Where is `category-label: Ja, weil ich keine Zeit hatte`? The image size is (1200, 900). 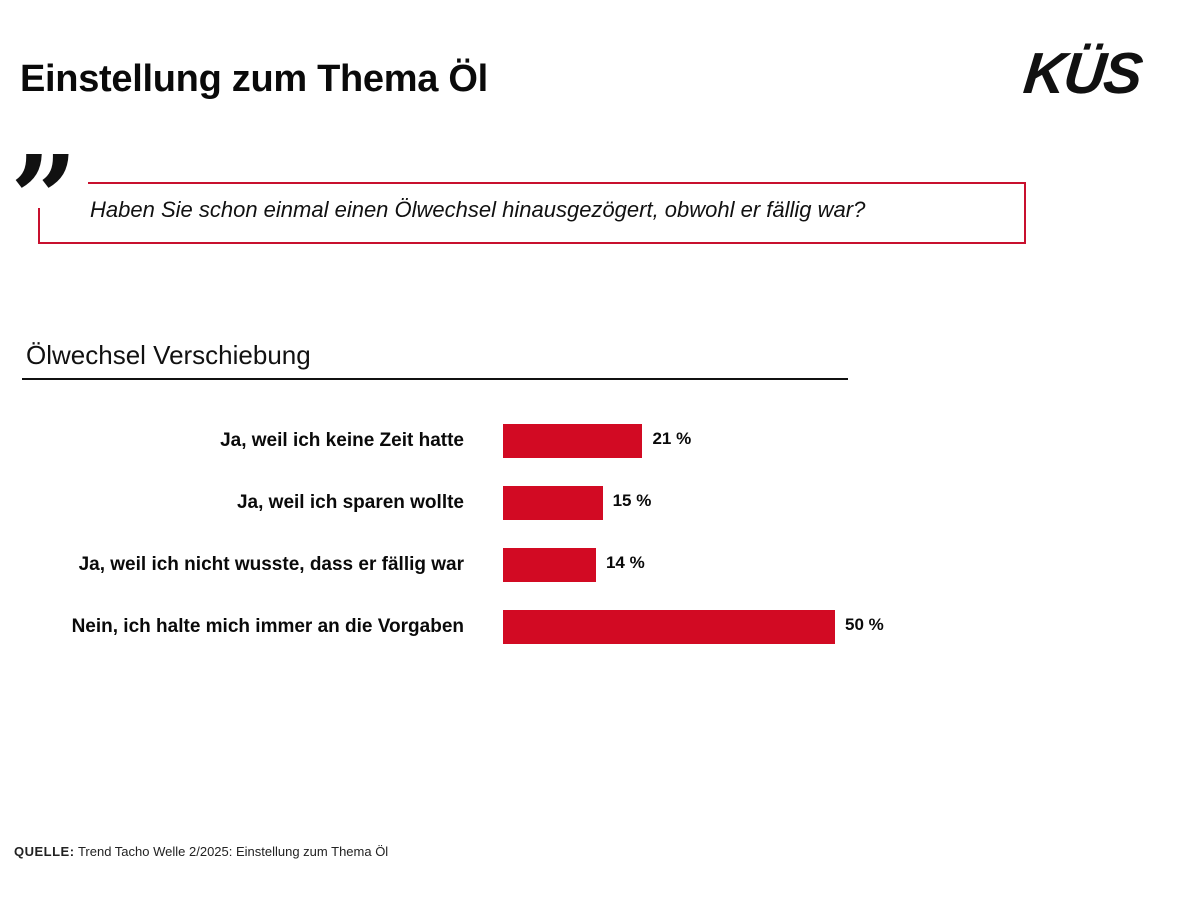
category-label: Ja, weil ich keine Zeit hatte is located at coordinates (342, 440).